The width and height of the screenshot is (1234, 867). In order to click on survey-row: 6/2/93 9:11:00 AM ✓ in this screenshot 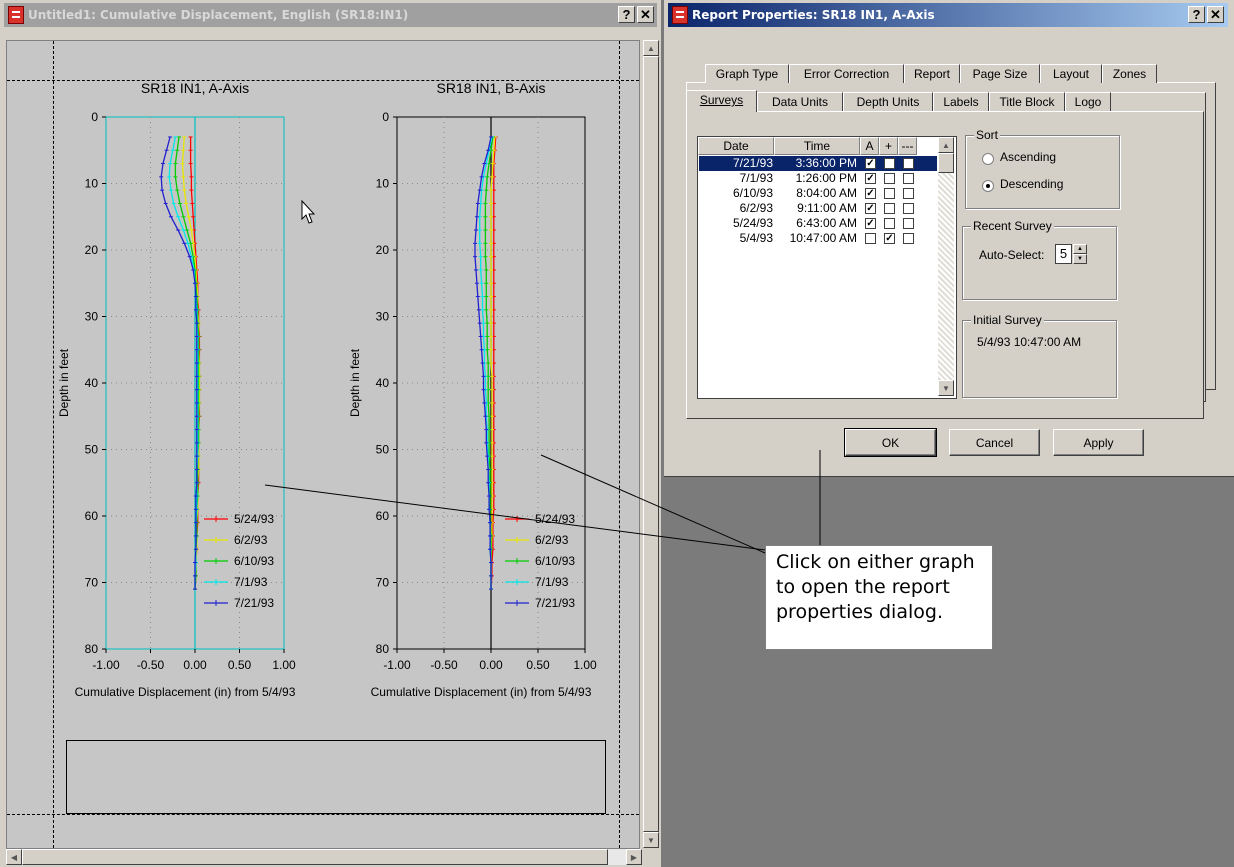, I will do `click(818, 208)`.